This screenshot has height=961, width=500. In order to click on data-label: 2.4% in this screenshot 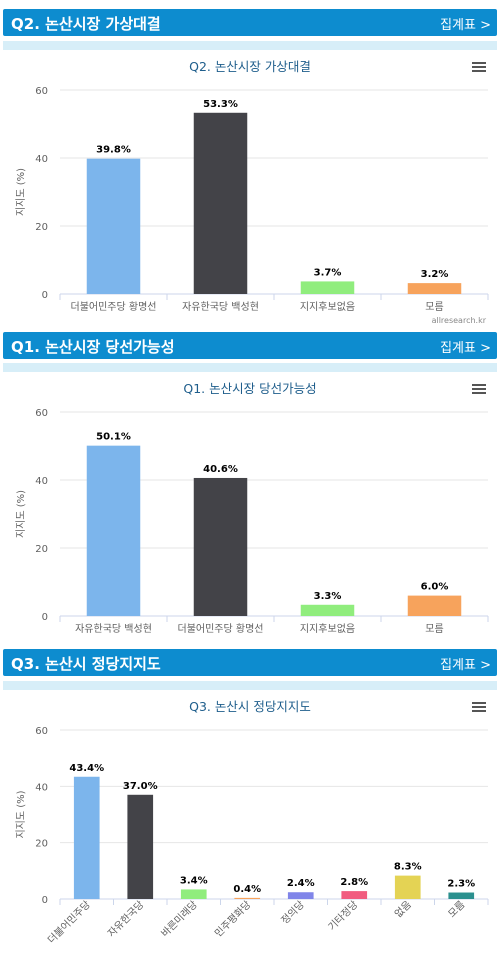, I will do `click(301, 883)`.